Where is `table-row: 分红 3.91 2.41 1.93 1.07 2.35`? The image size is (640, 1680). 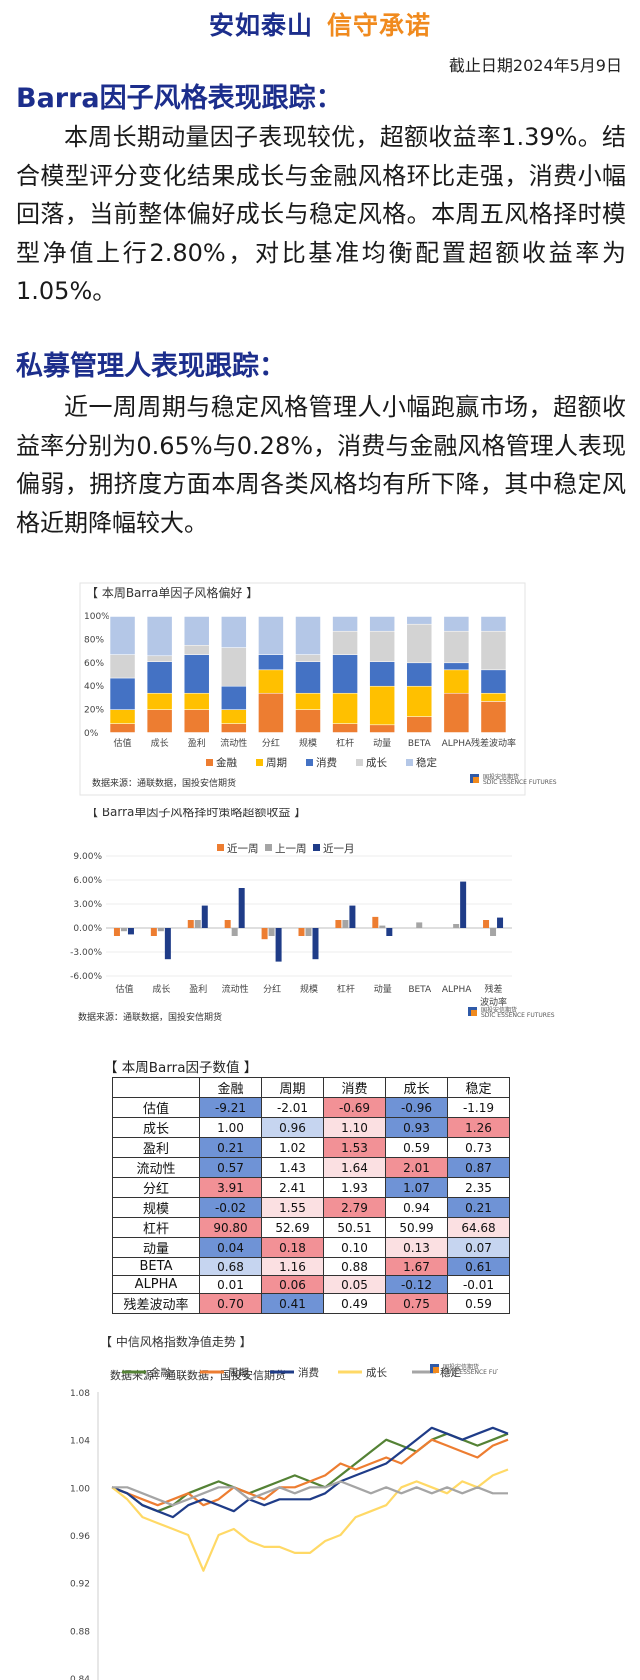
table-row: 分红 3.91 2.41 1.93 1.07 2.35 is located at coordinates (311, 1187).